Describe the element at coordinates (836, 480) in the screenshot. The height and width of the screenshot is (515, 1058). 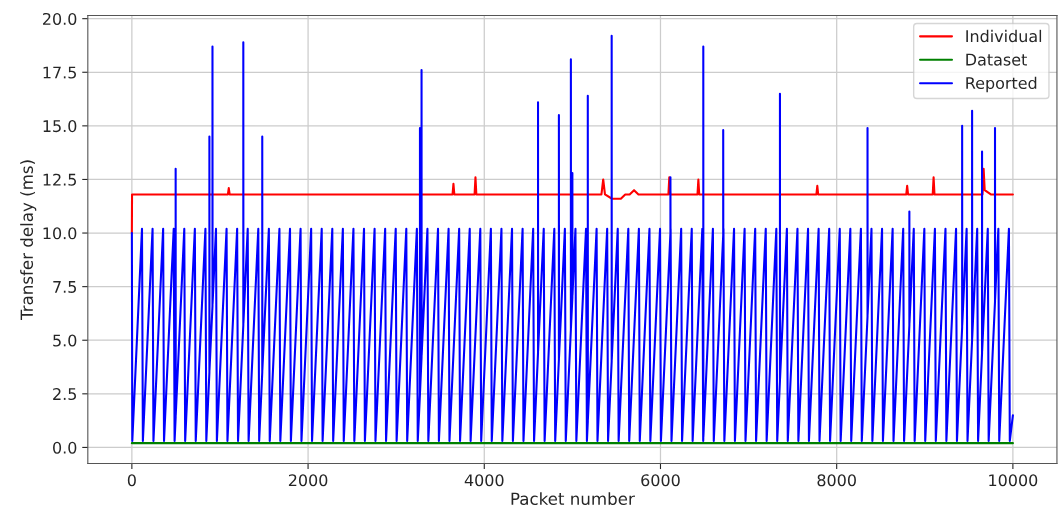
I see `x-tick-label: 8000` at that location.